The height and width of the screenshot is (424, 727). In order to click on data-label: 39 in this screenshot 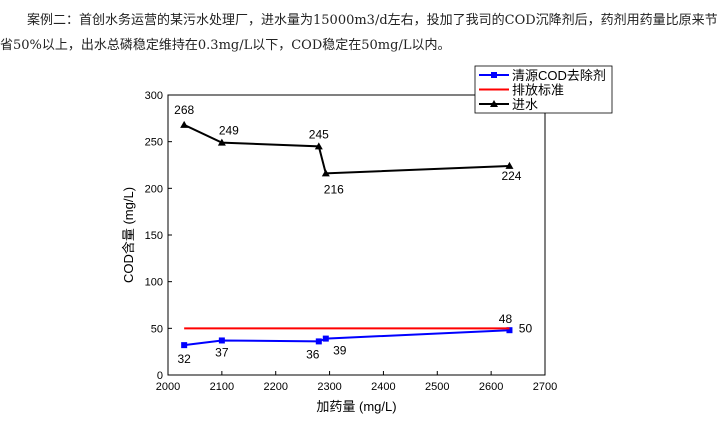, I will do `click(340, 351)`.